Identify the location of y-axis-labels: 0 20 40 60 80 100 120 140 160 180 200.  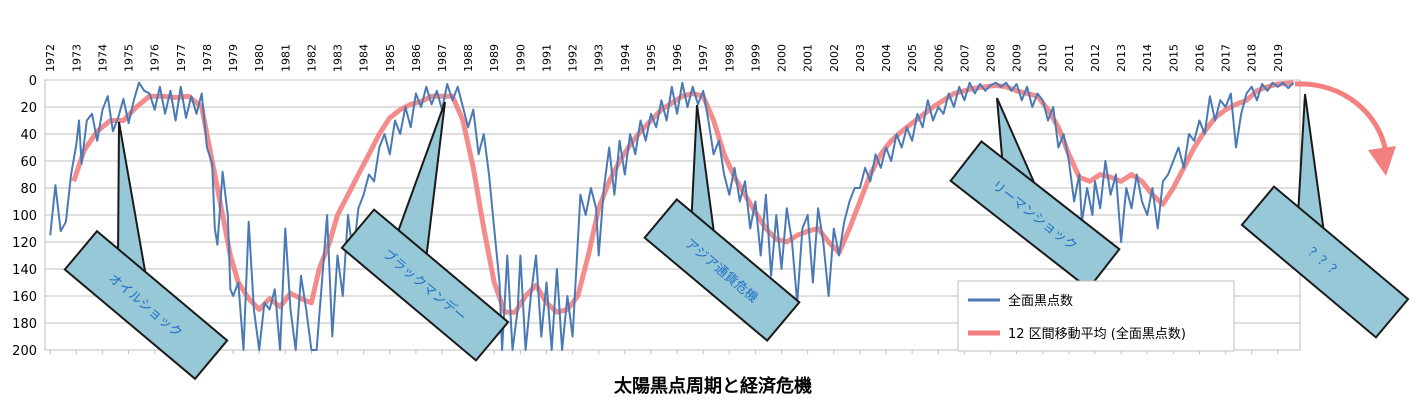
(24, 216).